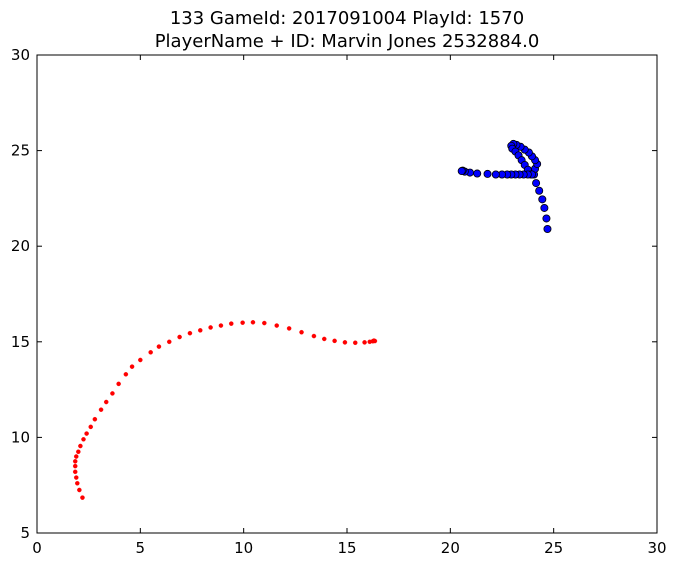  What do you see at coordinates (141, 548) in the screenshot?
I see `x-tick-label: 5` at bounding box center [141, 548].